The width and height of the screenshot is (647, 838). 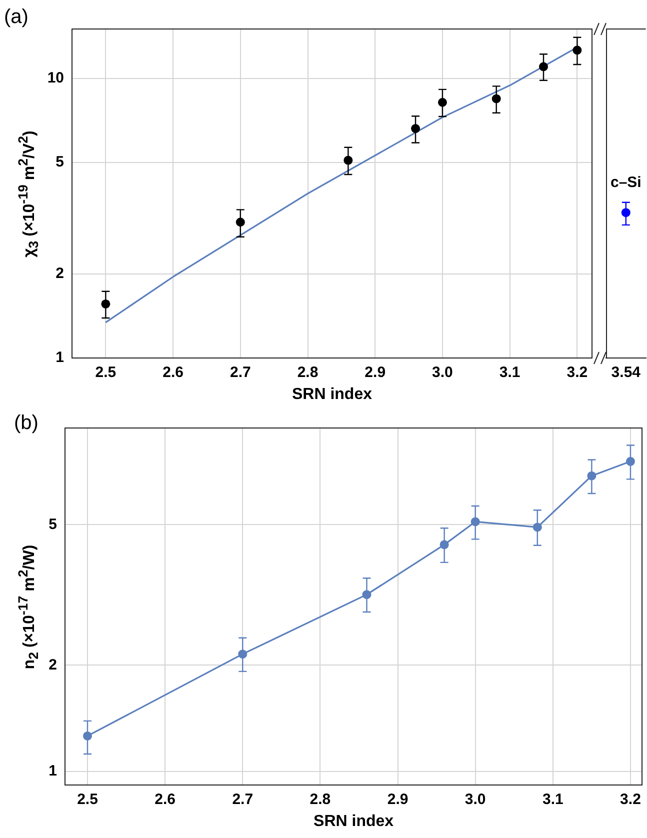 What do you see at coordinates (16, 17) in the screenshot?
I see `chart-title: (a)` at bounding box center [16, 17].